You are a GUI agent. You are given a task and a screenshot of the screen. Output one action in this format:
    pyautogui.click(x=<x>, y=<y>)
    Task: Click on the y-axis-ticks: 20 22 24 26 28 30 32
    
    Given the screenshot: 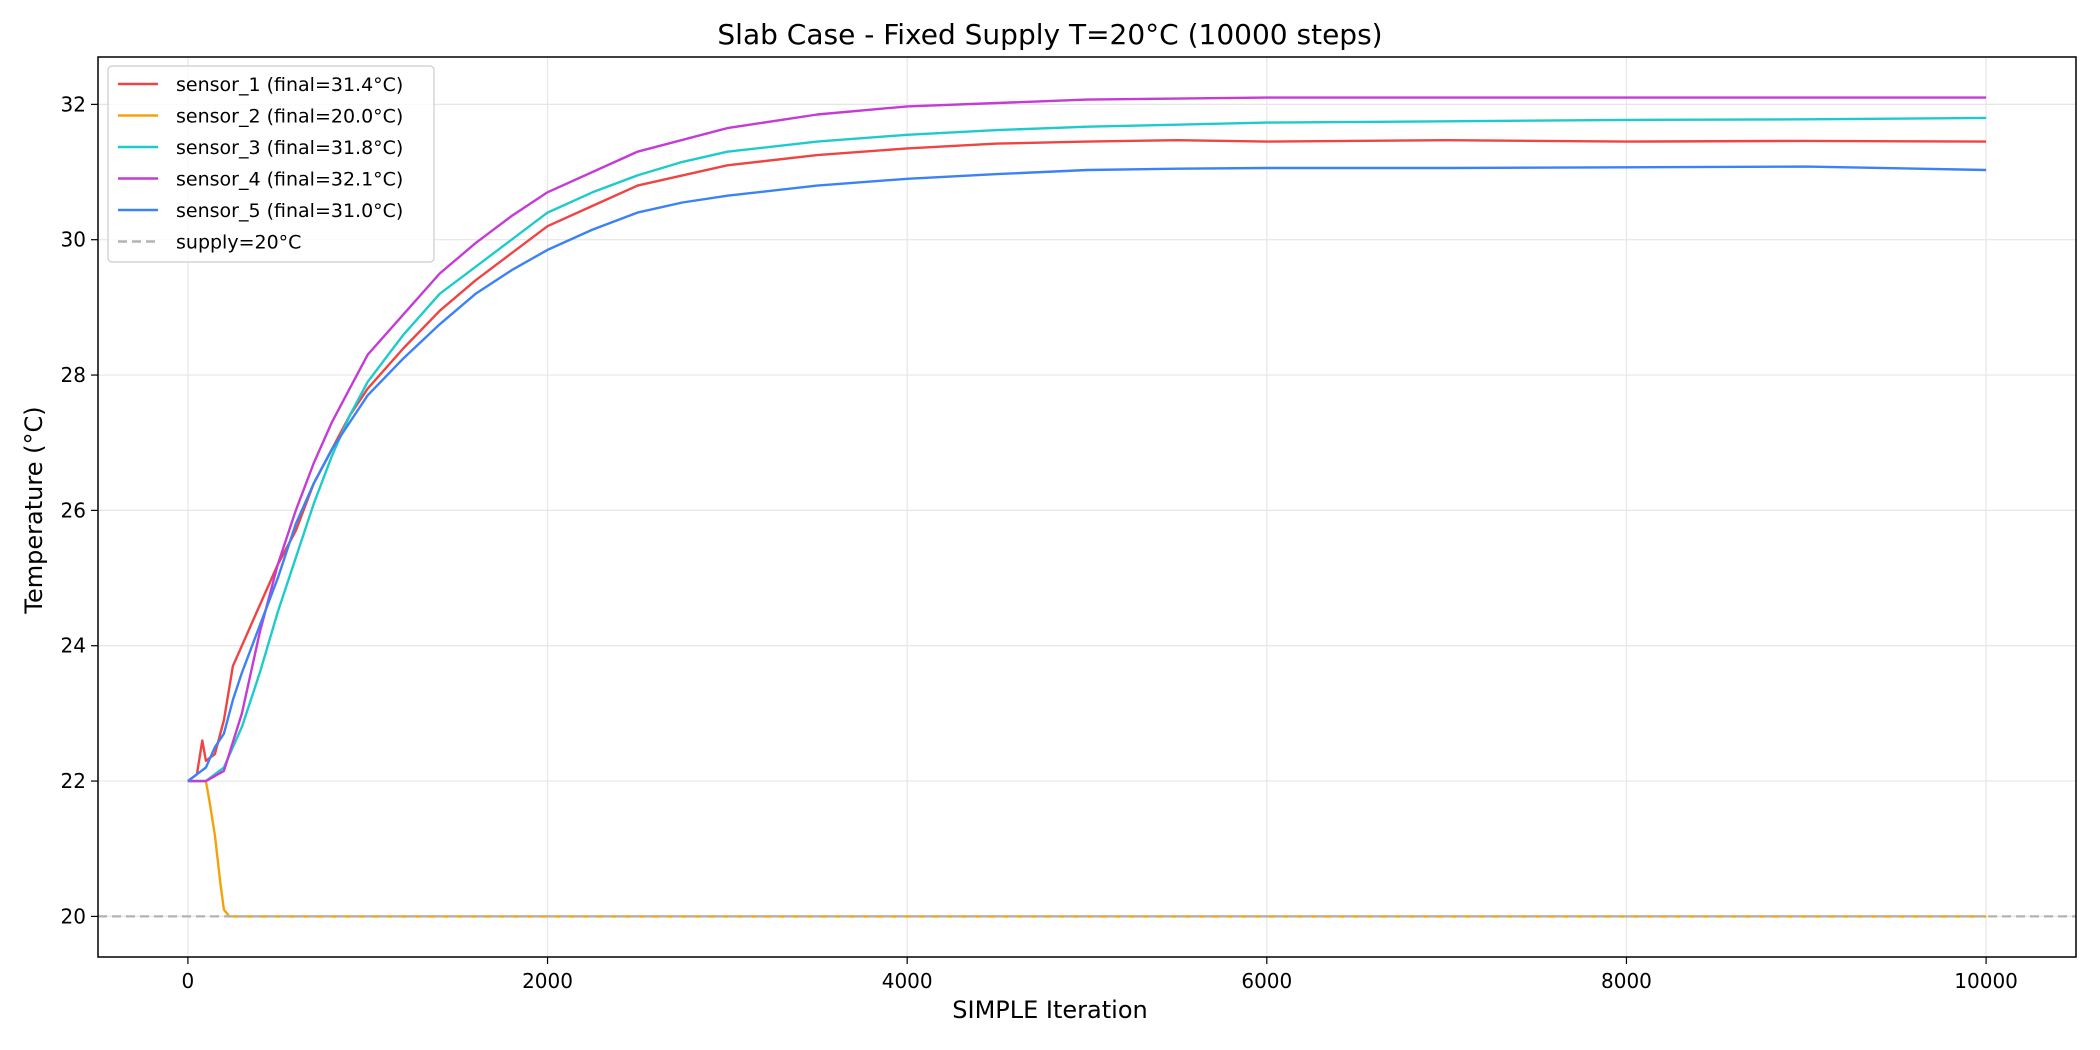 What is the action you would take?
    pyautogui.click(x=79, y=510)
    